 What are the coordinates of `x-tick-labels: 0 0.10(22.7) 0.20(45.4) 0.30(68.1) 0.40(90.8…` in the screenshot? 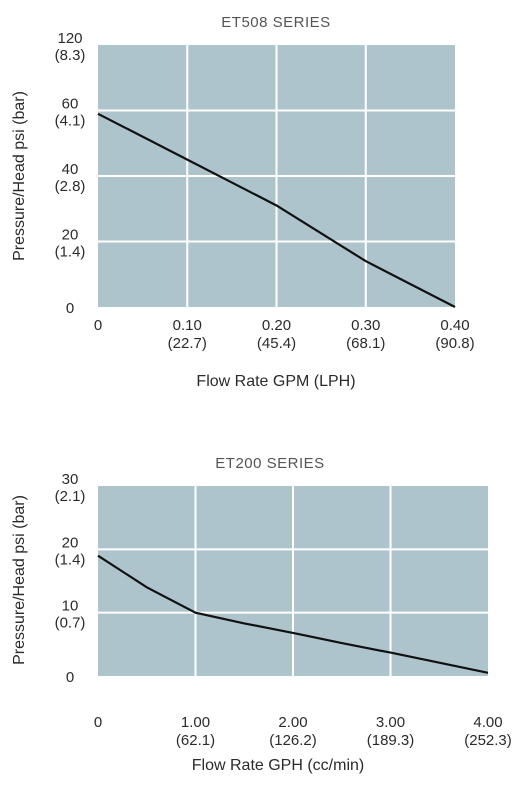 It's located at (284, 334).